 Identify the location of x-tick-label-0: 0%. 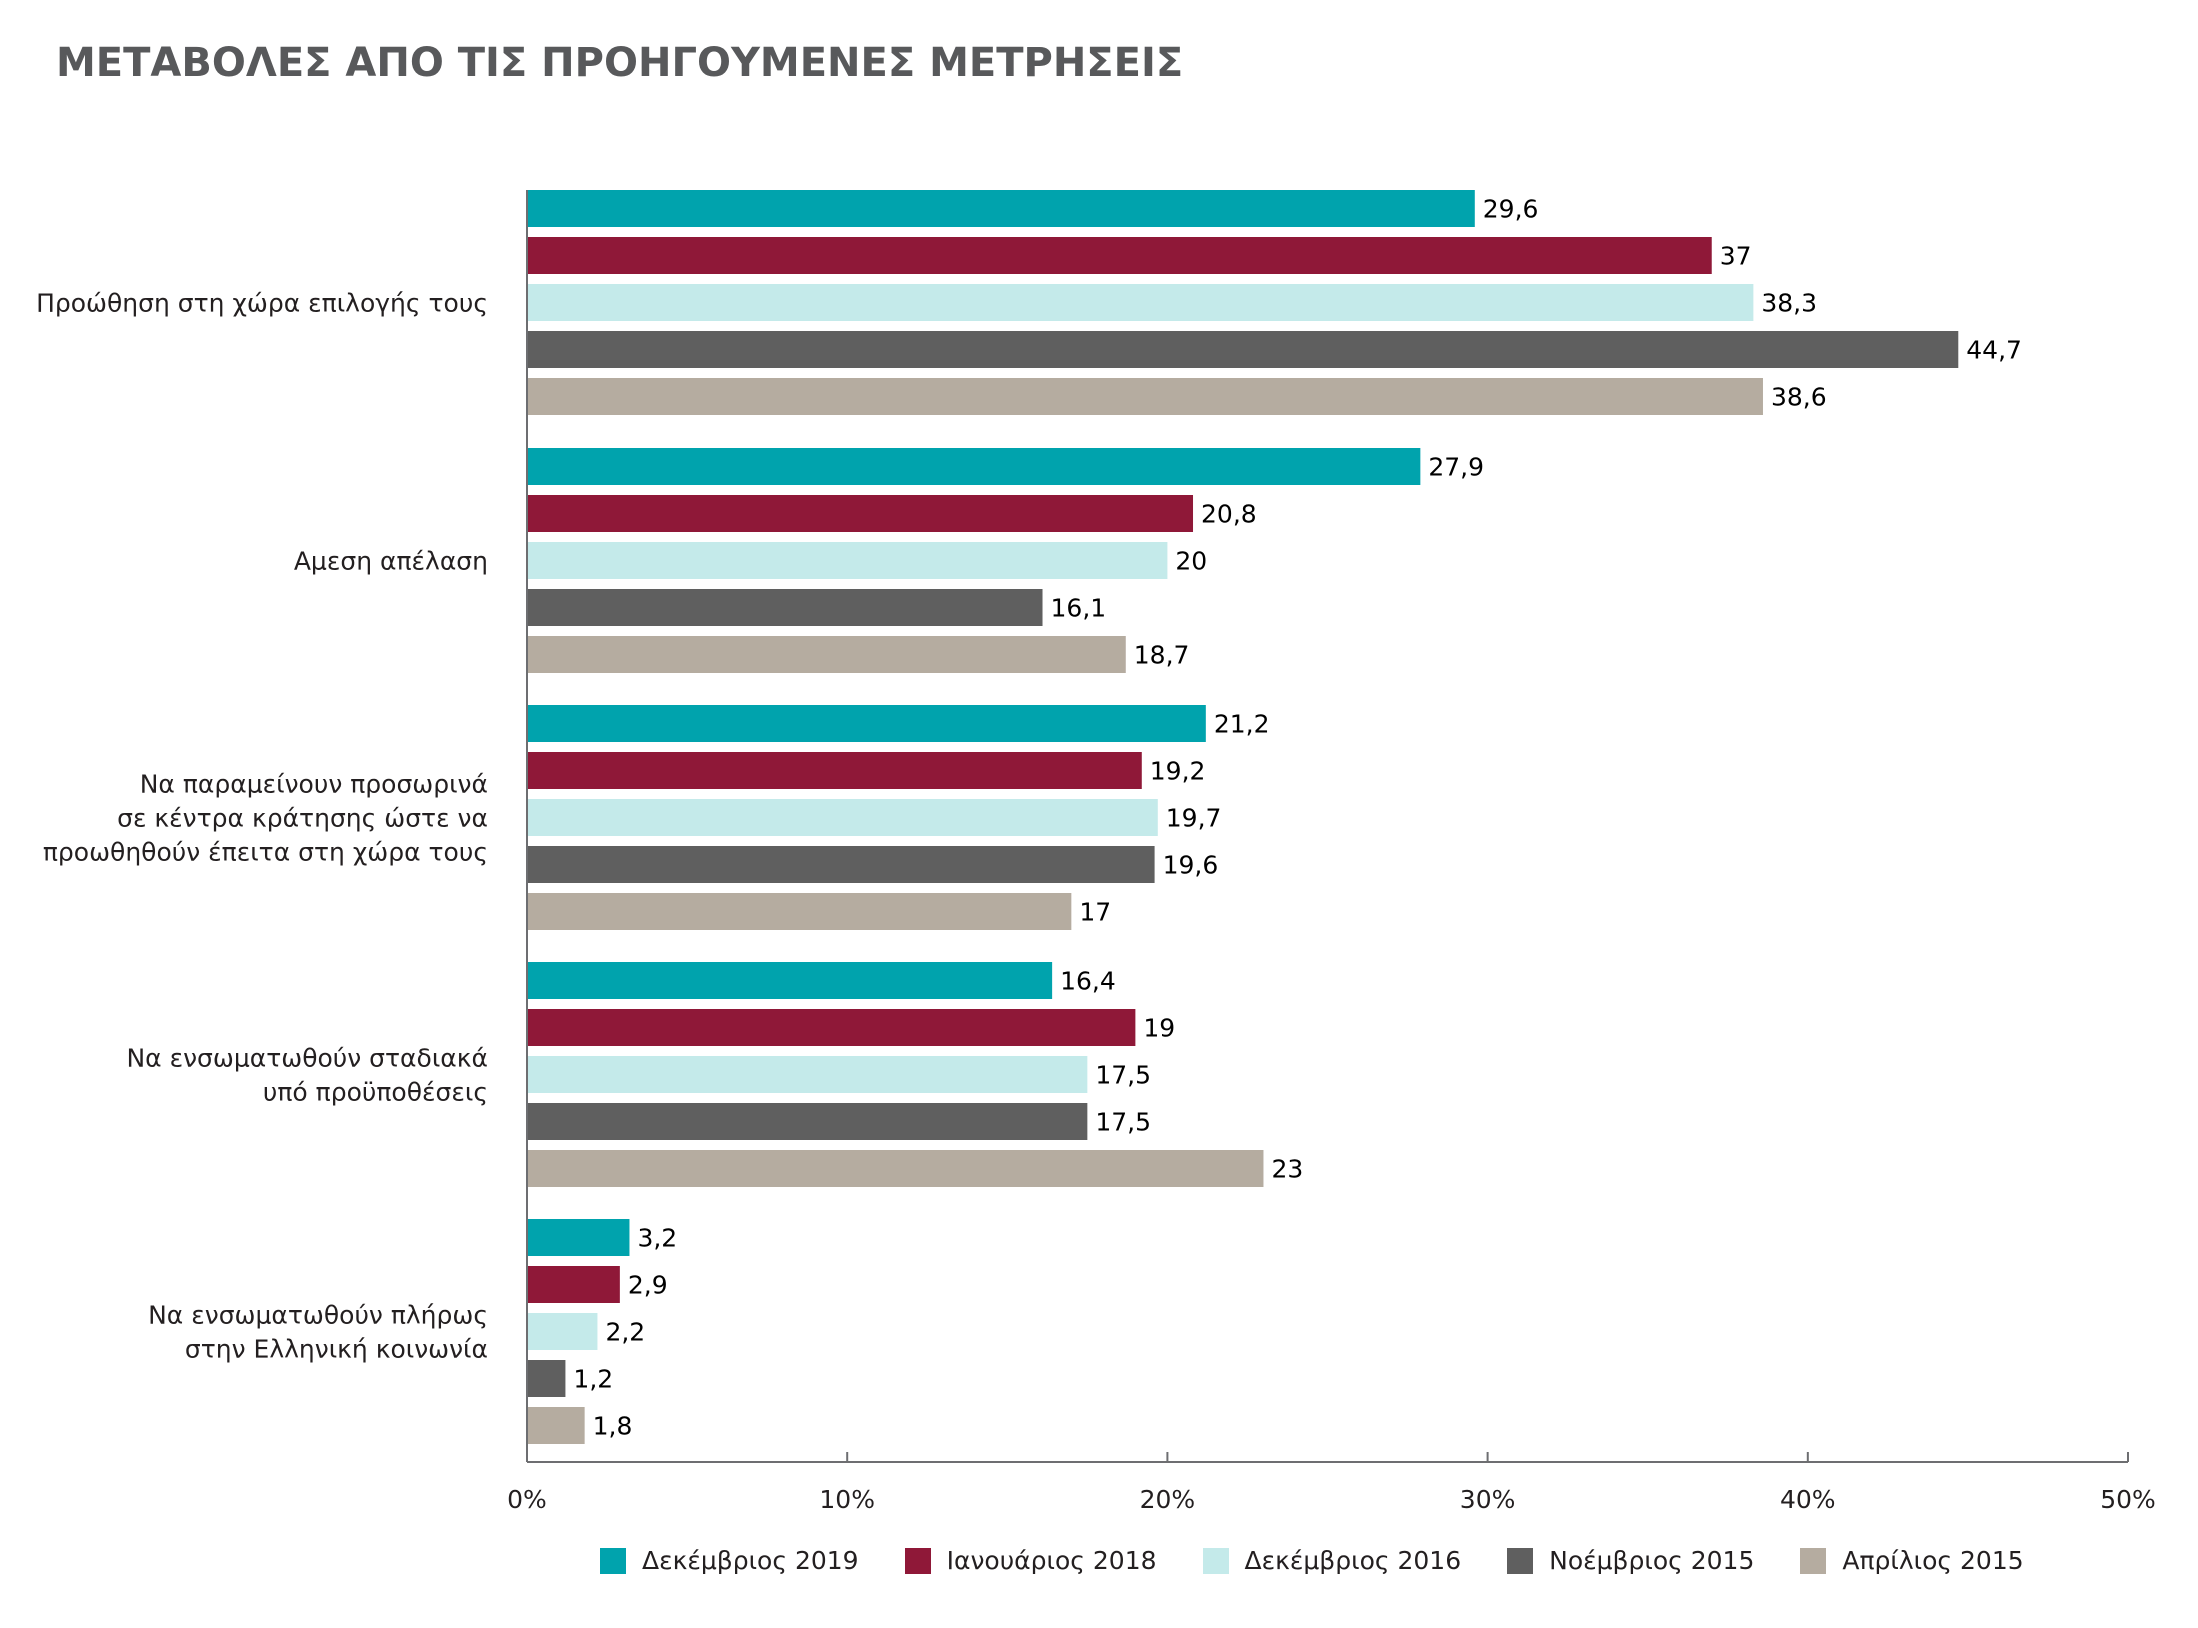
(527, 1499).